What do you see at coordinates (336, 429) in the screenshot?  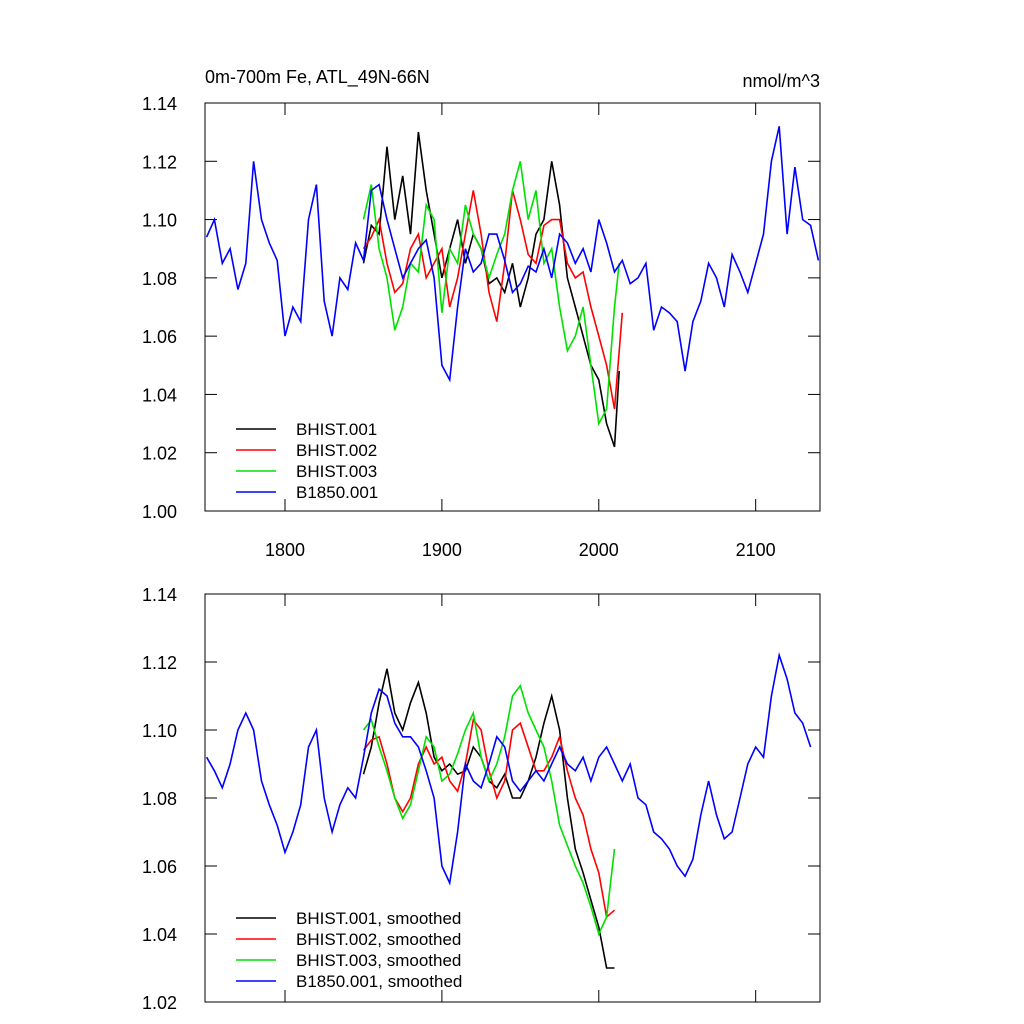 I see `legend-label: BHIST.001` at bounding box center [336, 429].